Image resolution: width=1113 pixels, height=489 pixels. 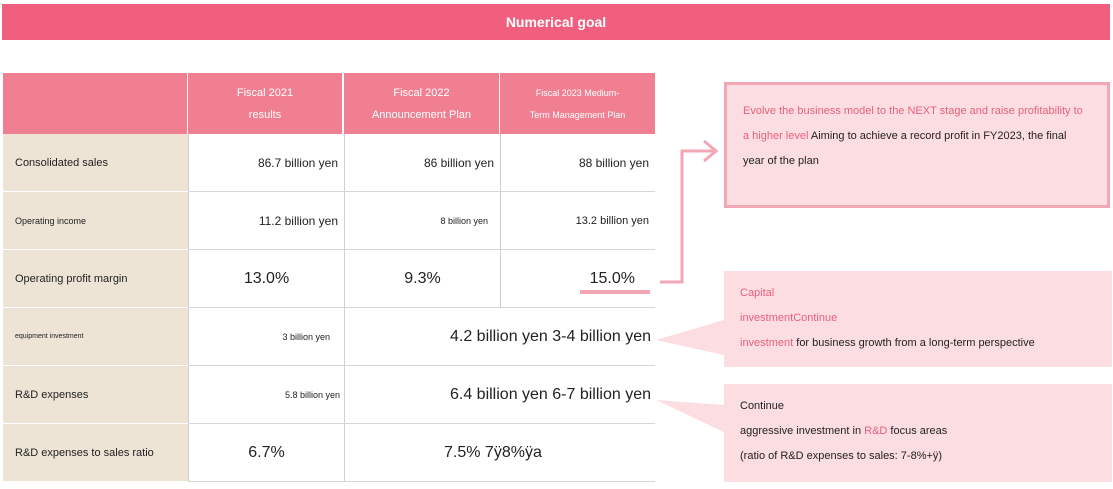 What do you see at coordinates (757, 293) in the screenshot?
I see `capital-callout-line1: Capital` at bounding box center [757, 293].